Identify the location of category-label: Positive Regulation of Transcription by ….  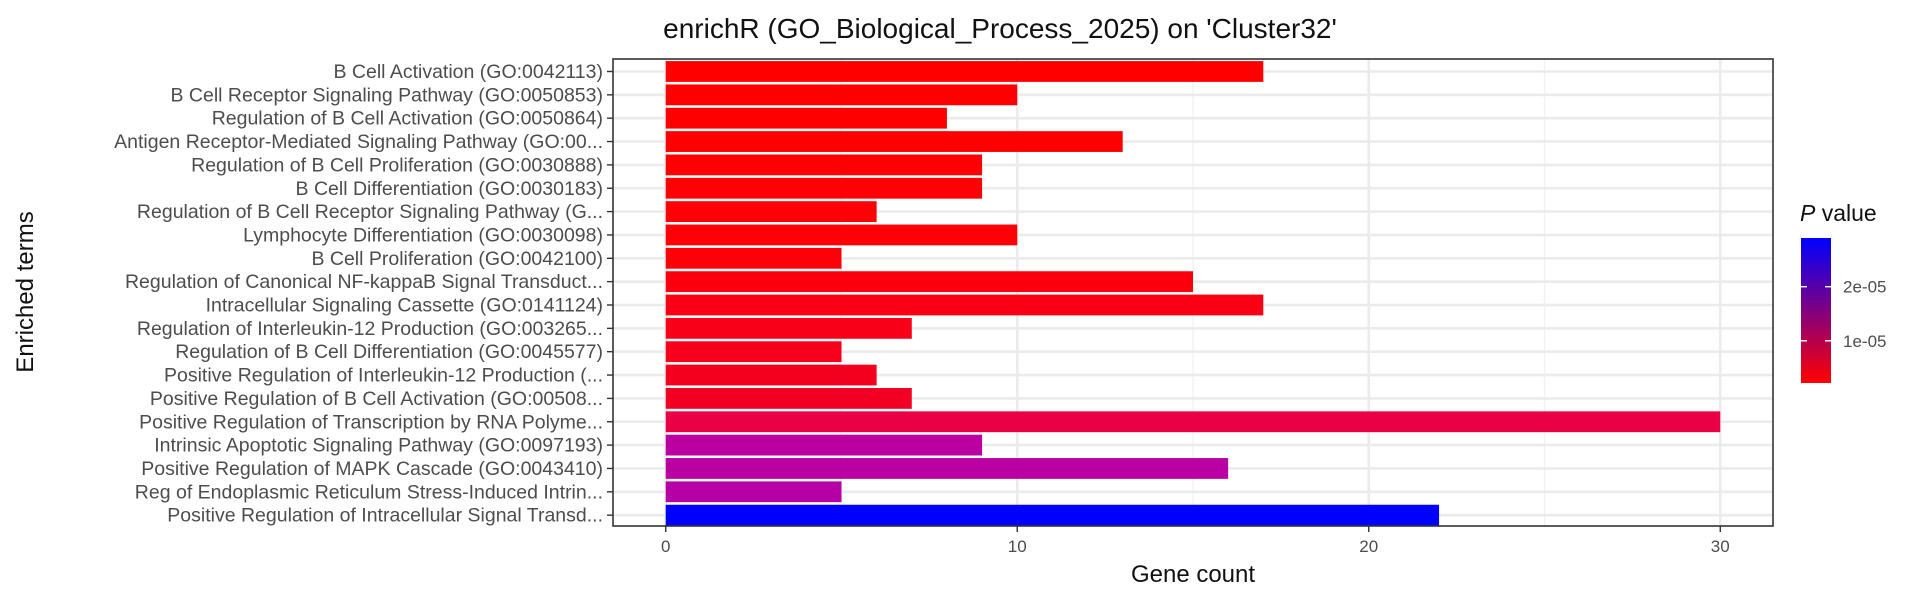
(371, 422).